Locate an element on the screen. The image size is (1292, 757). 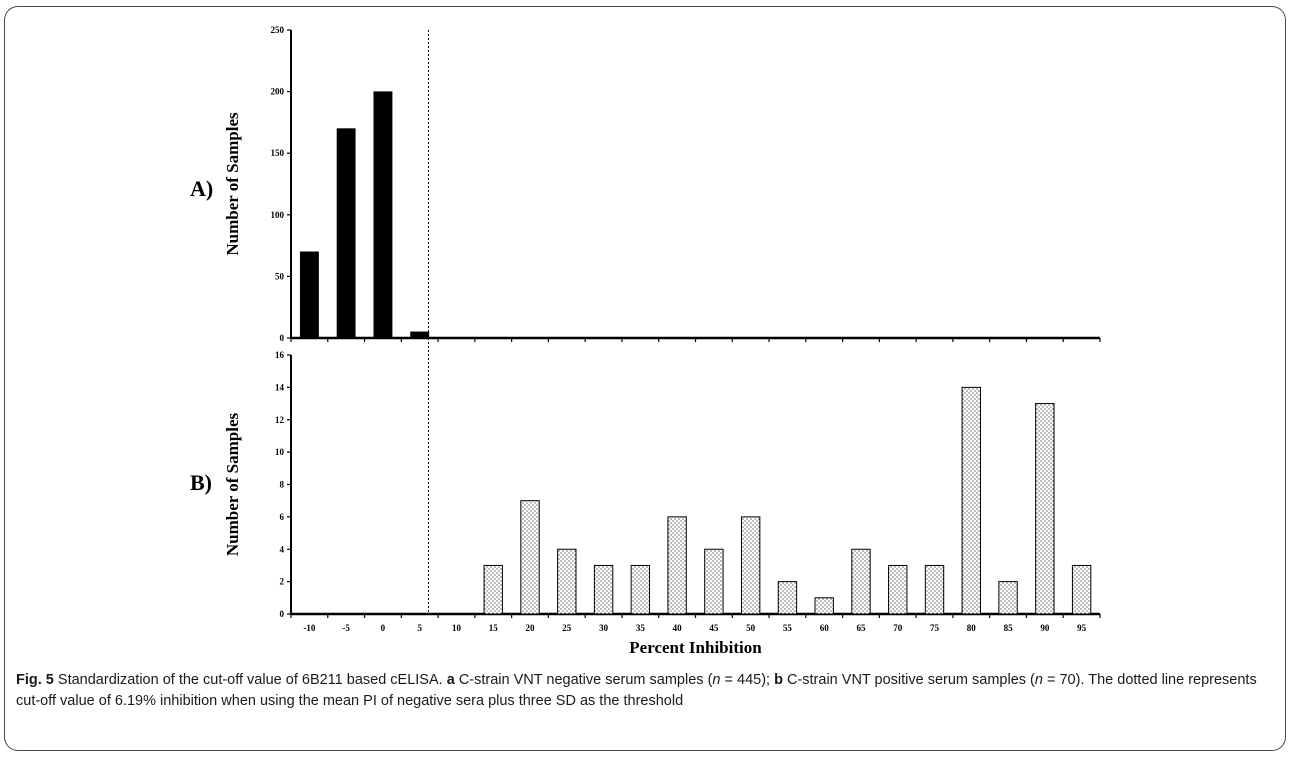
x-tick-label: 35 is located at coordinates (641, 628).